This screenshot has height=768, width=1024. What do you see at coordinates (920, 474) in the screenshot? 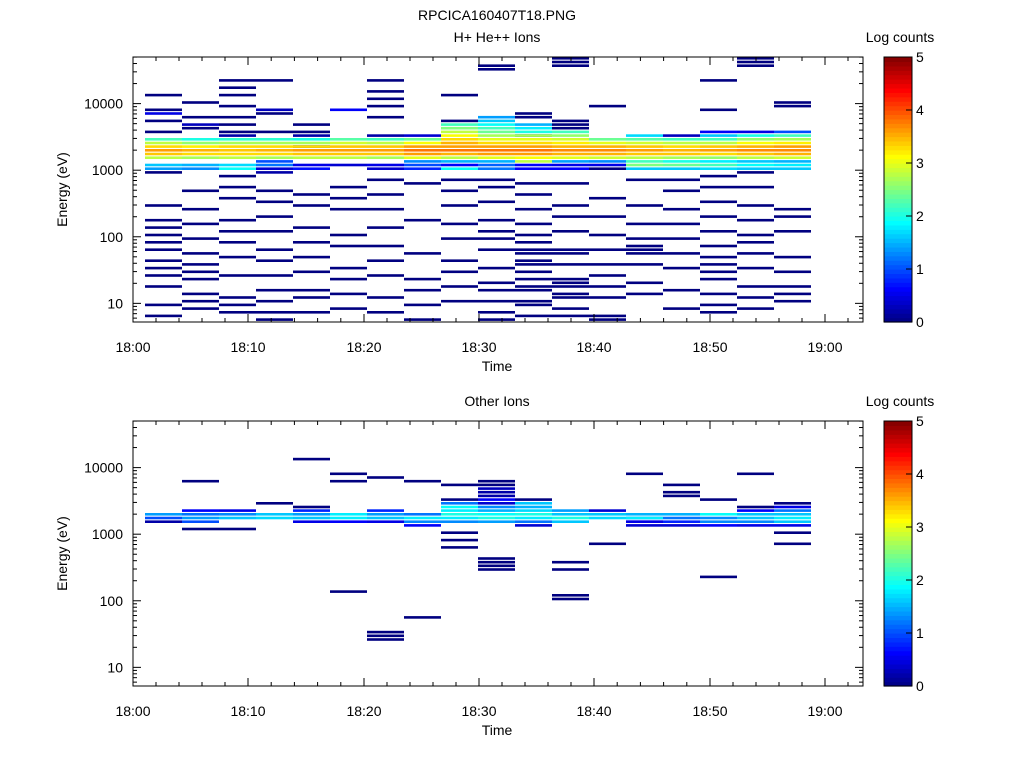
I see `colorbar-tick-label: 4` at bounding box center [920, 474].